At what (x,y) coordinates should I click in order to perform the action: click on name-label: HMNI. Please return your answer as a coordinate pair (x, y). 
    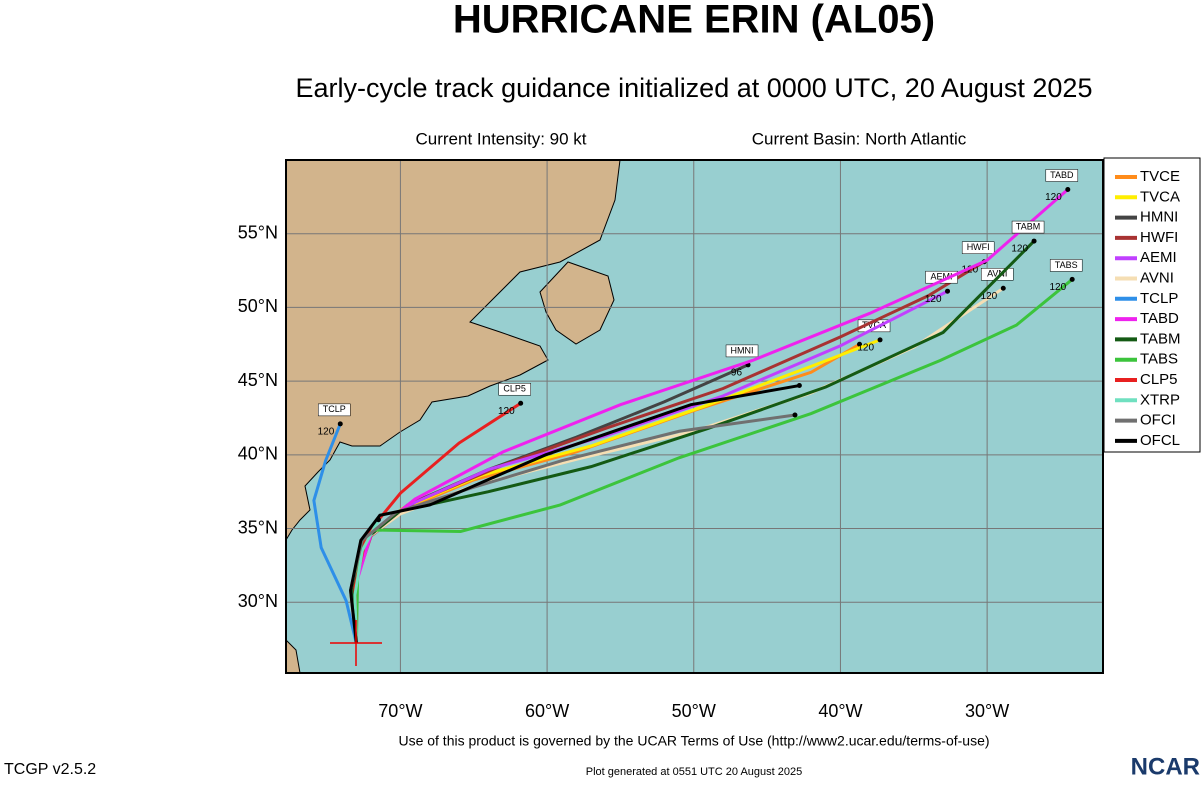
    Looking at the image, I should click on (742, 350).